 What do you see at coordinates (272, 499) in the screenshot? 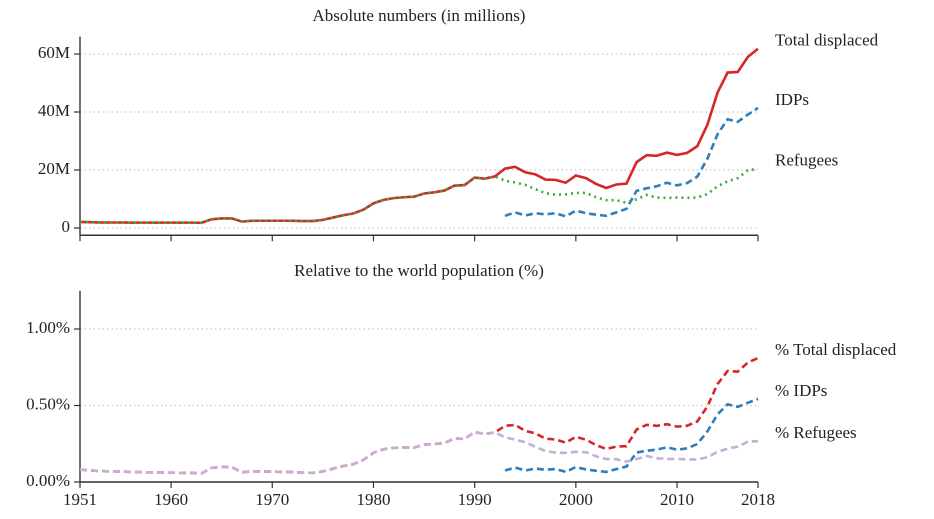
I see `x-tick-label: 1970` at bounding box center [272, 499].